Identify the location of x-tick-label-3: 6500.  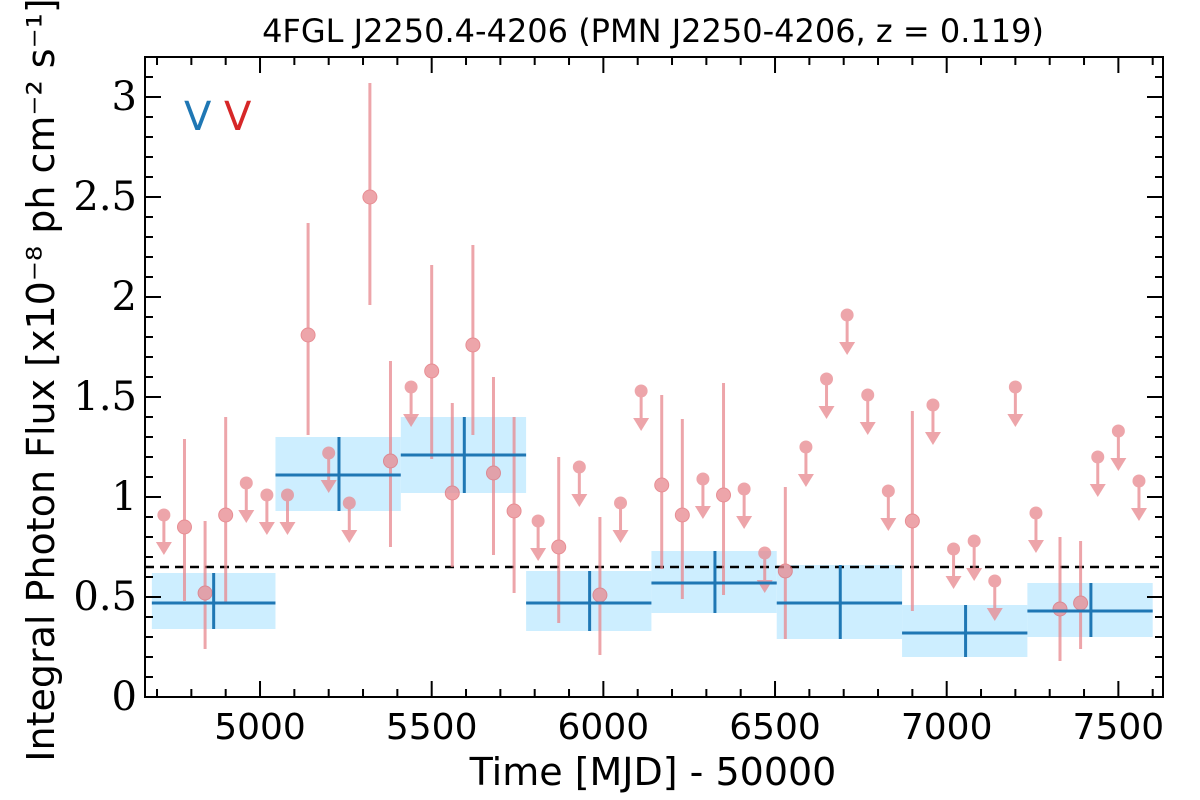
(775, 727).